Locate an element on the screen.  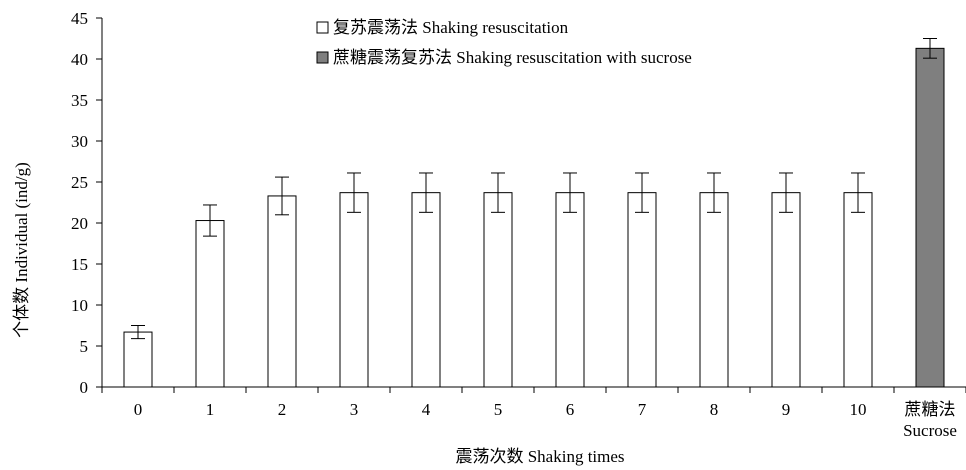
x-tick-label-line: 1 is located at coordinates (210, 409).